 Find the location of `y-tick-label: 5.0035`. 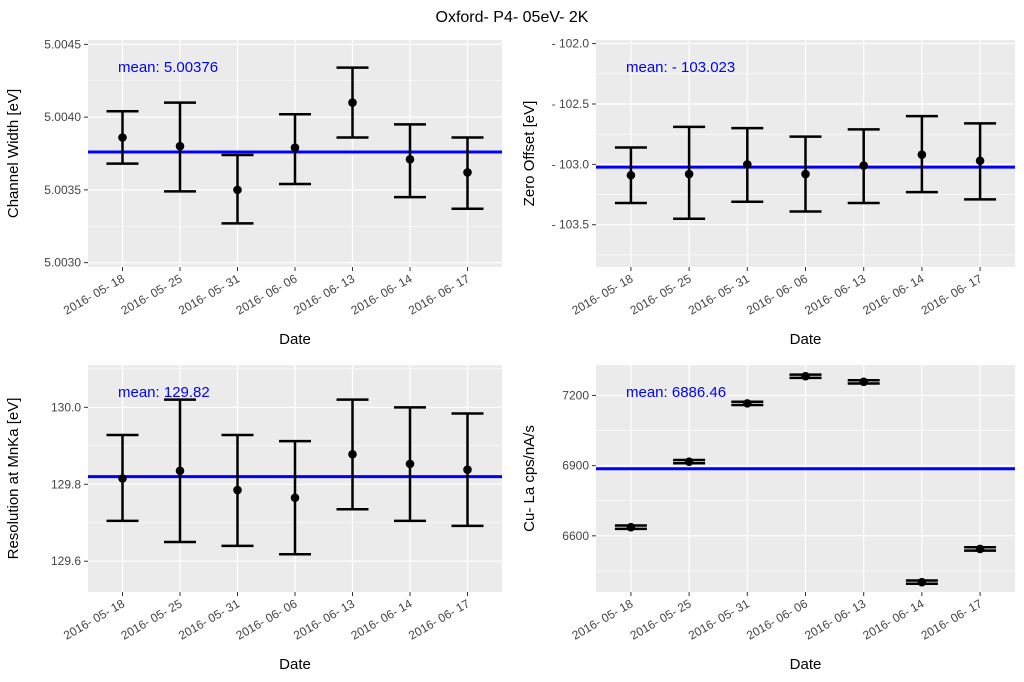

y-tick-label: 5.0035 is located at coordinates (62, 190).